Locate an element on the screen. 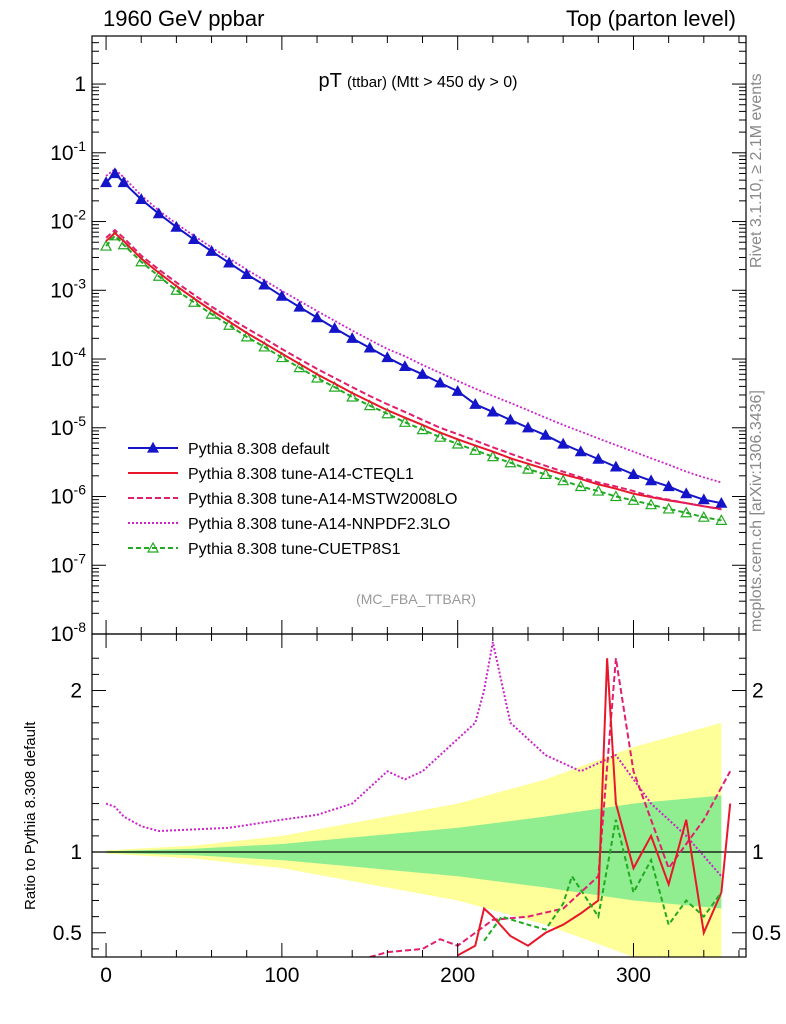 The width and height of the screenshot is (786, 1024). ratio-line-pythia-8-308-tune-a14-mstw2008lo is located at coordinates (550, 807).